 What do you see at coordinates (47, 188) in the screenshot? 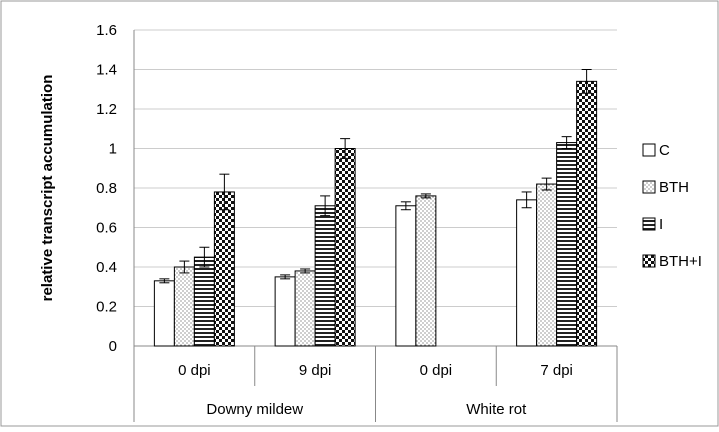
I see `y-axis-label: relative transcript accumulation` at bounding box center [47, 188].